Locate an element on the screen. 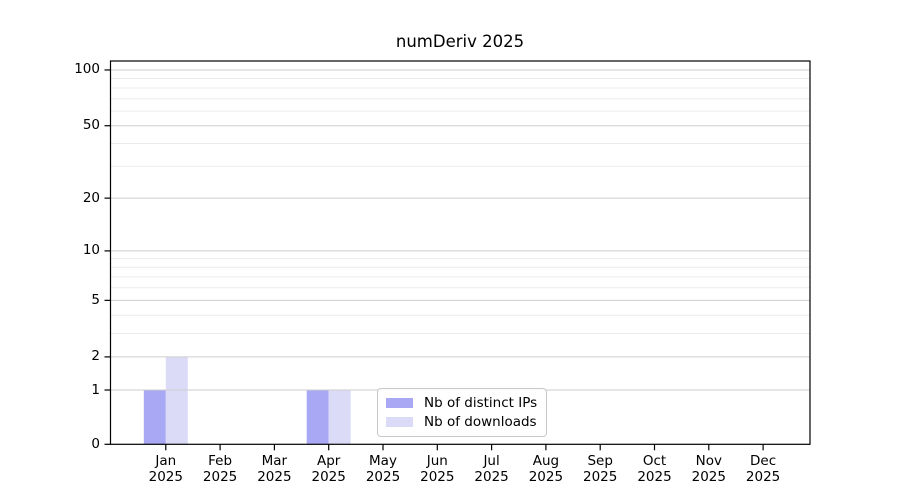 The image size is (900, 500). bar-downloads-apr is located at coordinates (339, 417).